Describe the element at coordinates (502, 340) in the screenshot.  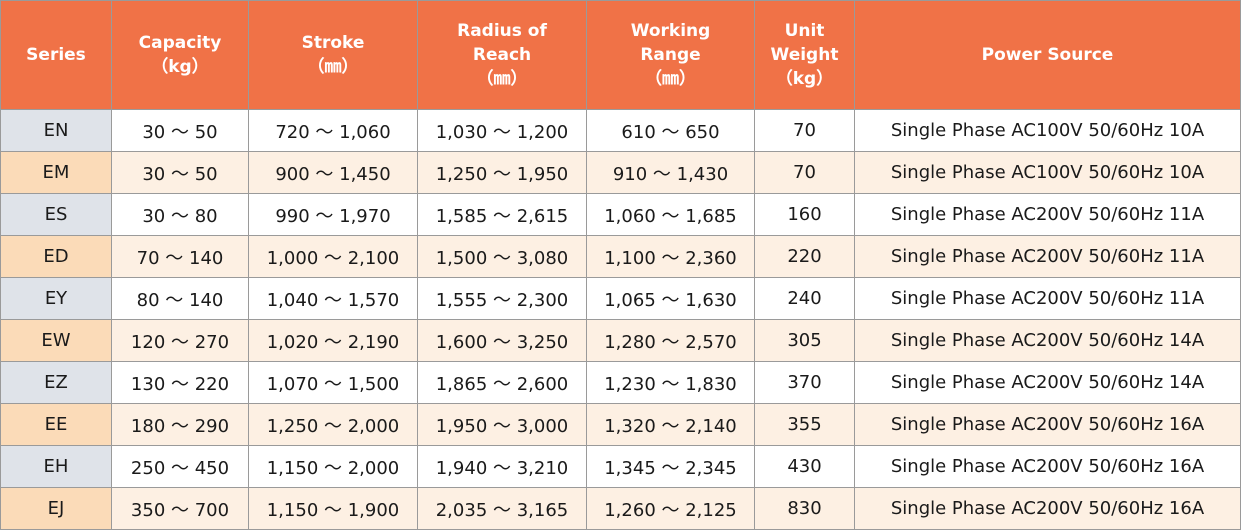
I see `radius-cell: 1,600 ～ 3,250` at that location.